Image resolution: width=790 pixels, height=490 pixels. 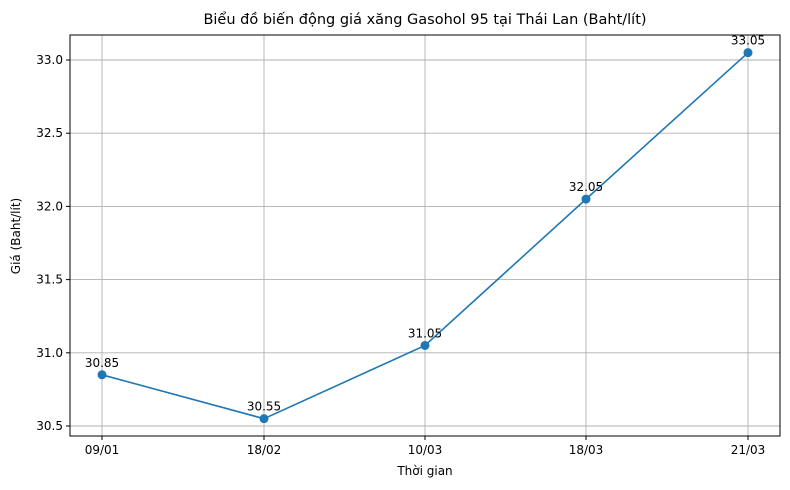 What do you see at coordinates (49, 353) in the screenshot?
I see `y-tick-label: 31.0` at bounding box center [49, 353].